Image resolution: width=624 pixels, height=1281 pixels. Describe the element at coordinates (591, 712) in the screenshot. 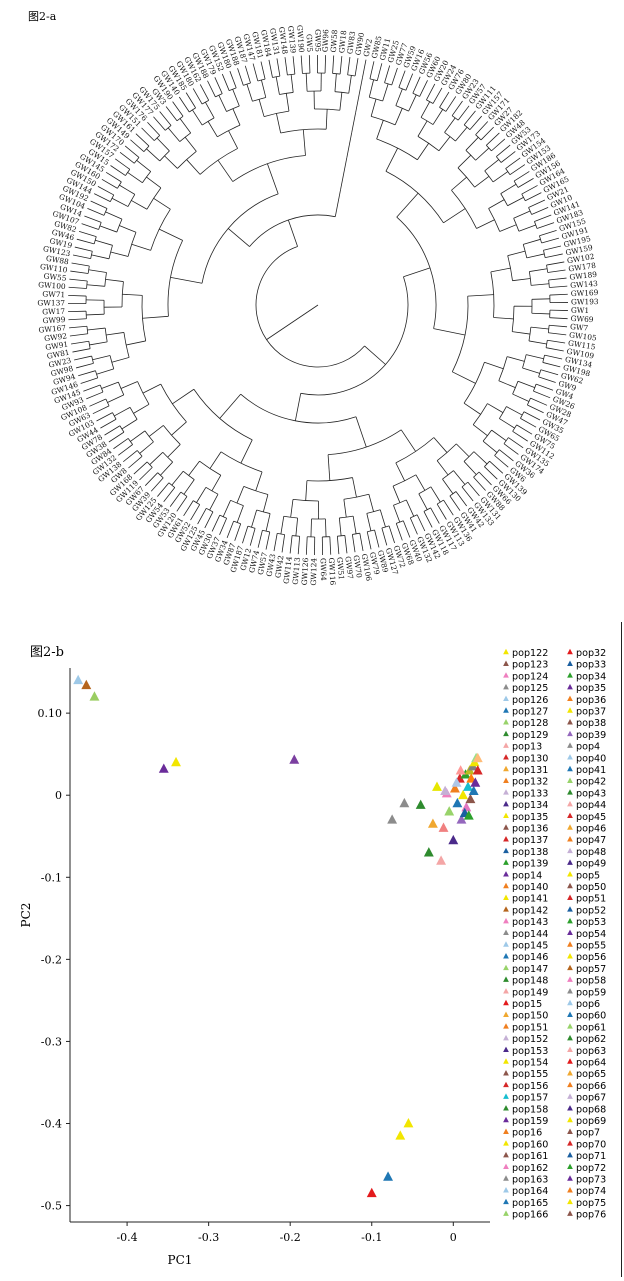

I see `legend-label: pop37` at that location.